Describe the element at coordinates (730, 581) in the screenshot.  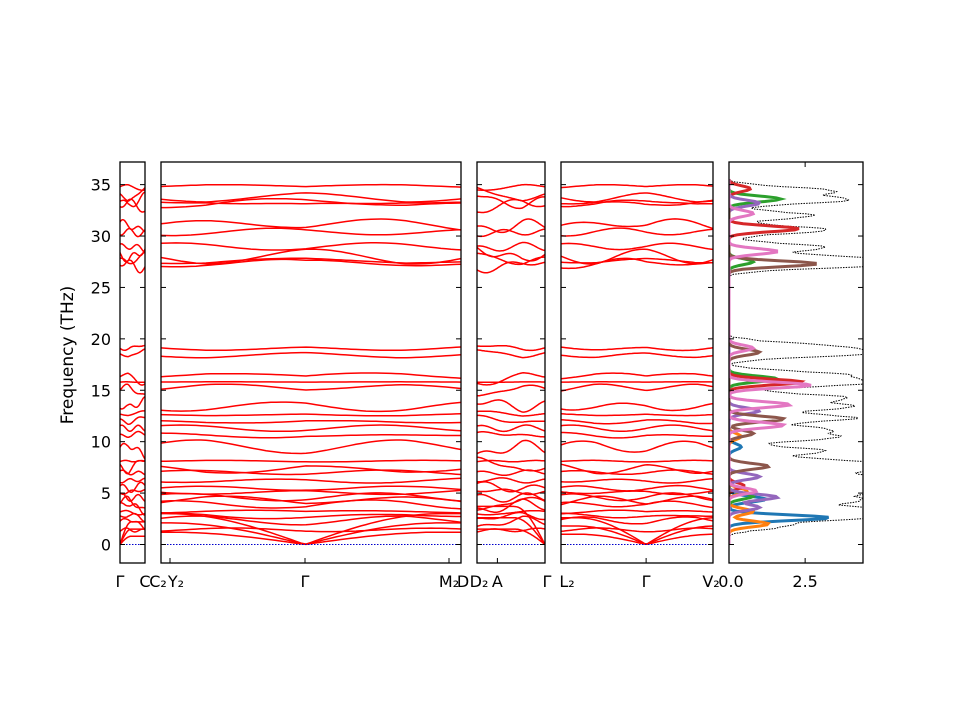
I see `dos-x-tick-label: 0.0` at that location.